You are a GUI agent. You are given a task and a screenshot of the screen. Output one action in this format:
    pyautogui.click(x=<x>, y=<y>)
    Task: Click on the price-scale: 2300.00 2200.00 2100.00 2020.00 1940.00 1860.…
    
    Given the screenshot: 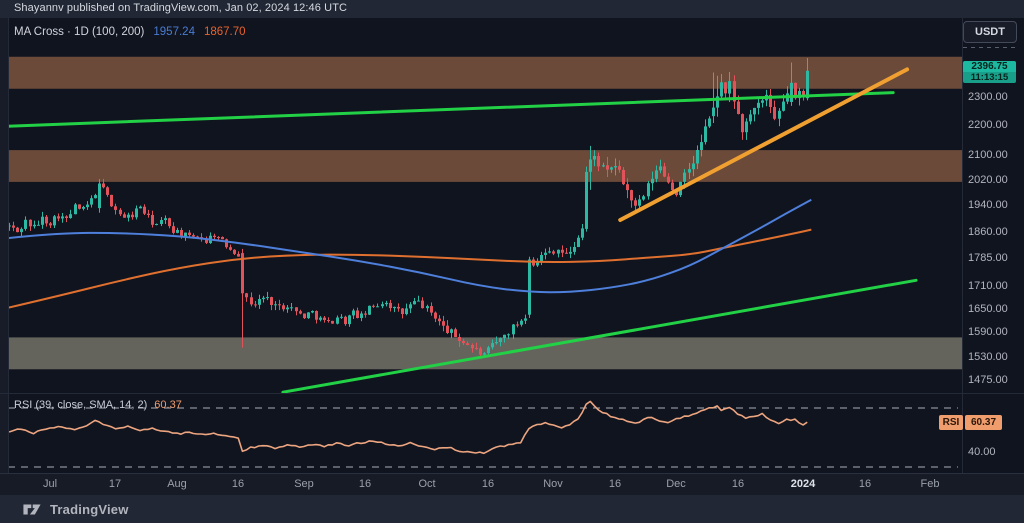 What is the action you would take?
    pyautogui.click(x=993, y=245)
    